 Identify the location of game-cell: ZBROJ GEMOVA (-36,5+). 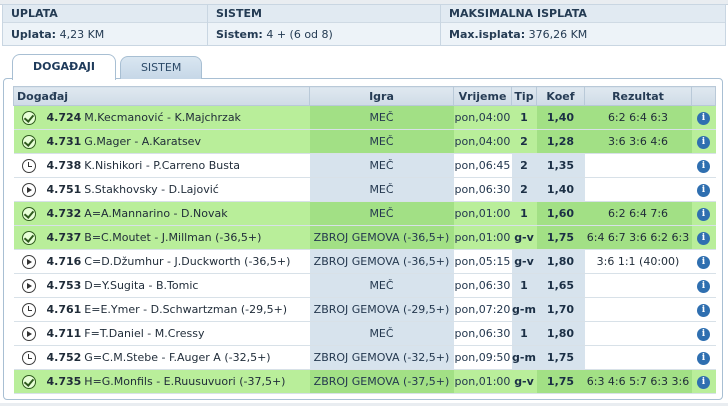
(381, 261).